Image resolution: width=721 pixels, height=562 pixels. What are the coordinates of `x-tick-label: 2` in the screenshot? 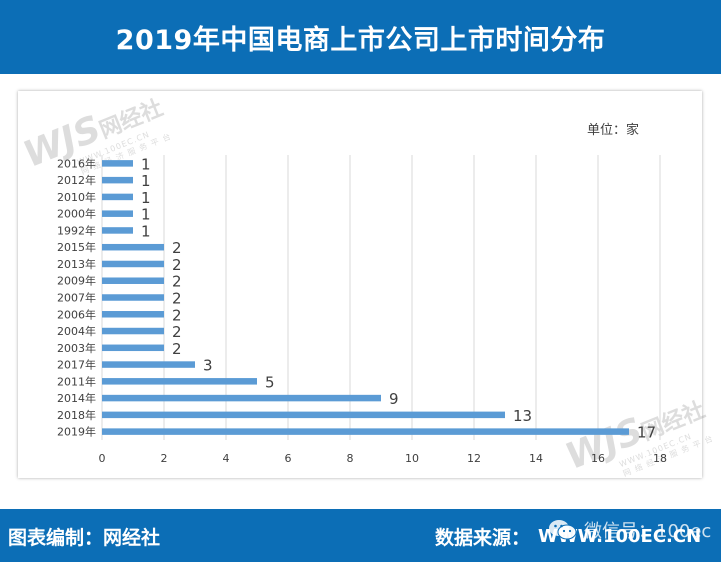 It's located at (164, 458).